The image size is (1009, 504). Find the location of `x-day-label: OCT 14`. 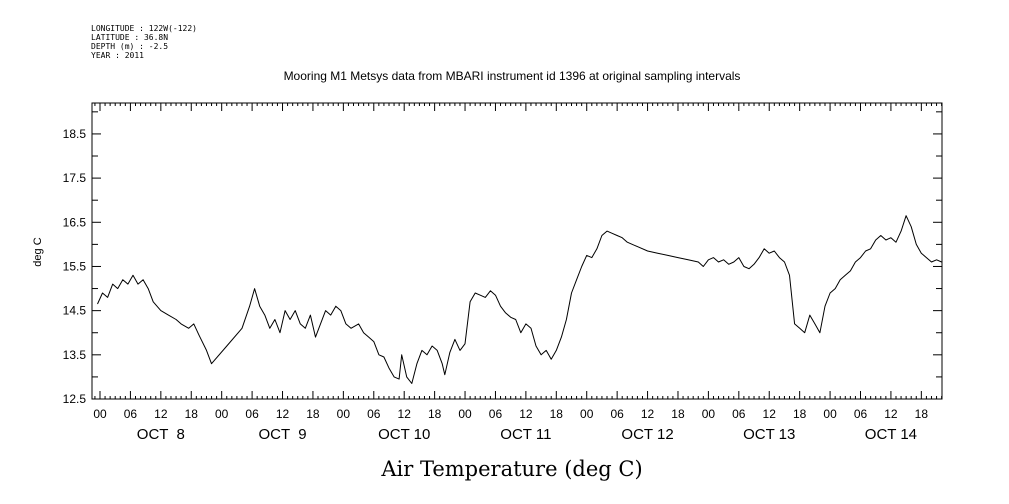

x-day-label: OCT 14 is located at coordinates (891, 434).